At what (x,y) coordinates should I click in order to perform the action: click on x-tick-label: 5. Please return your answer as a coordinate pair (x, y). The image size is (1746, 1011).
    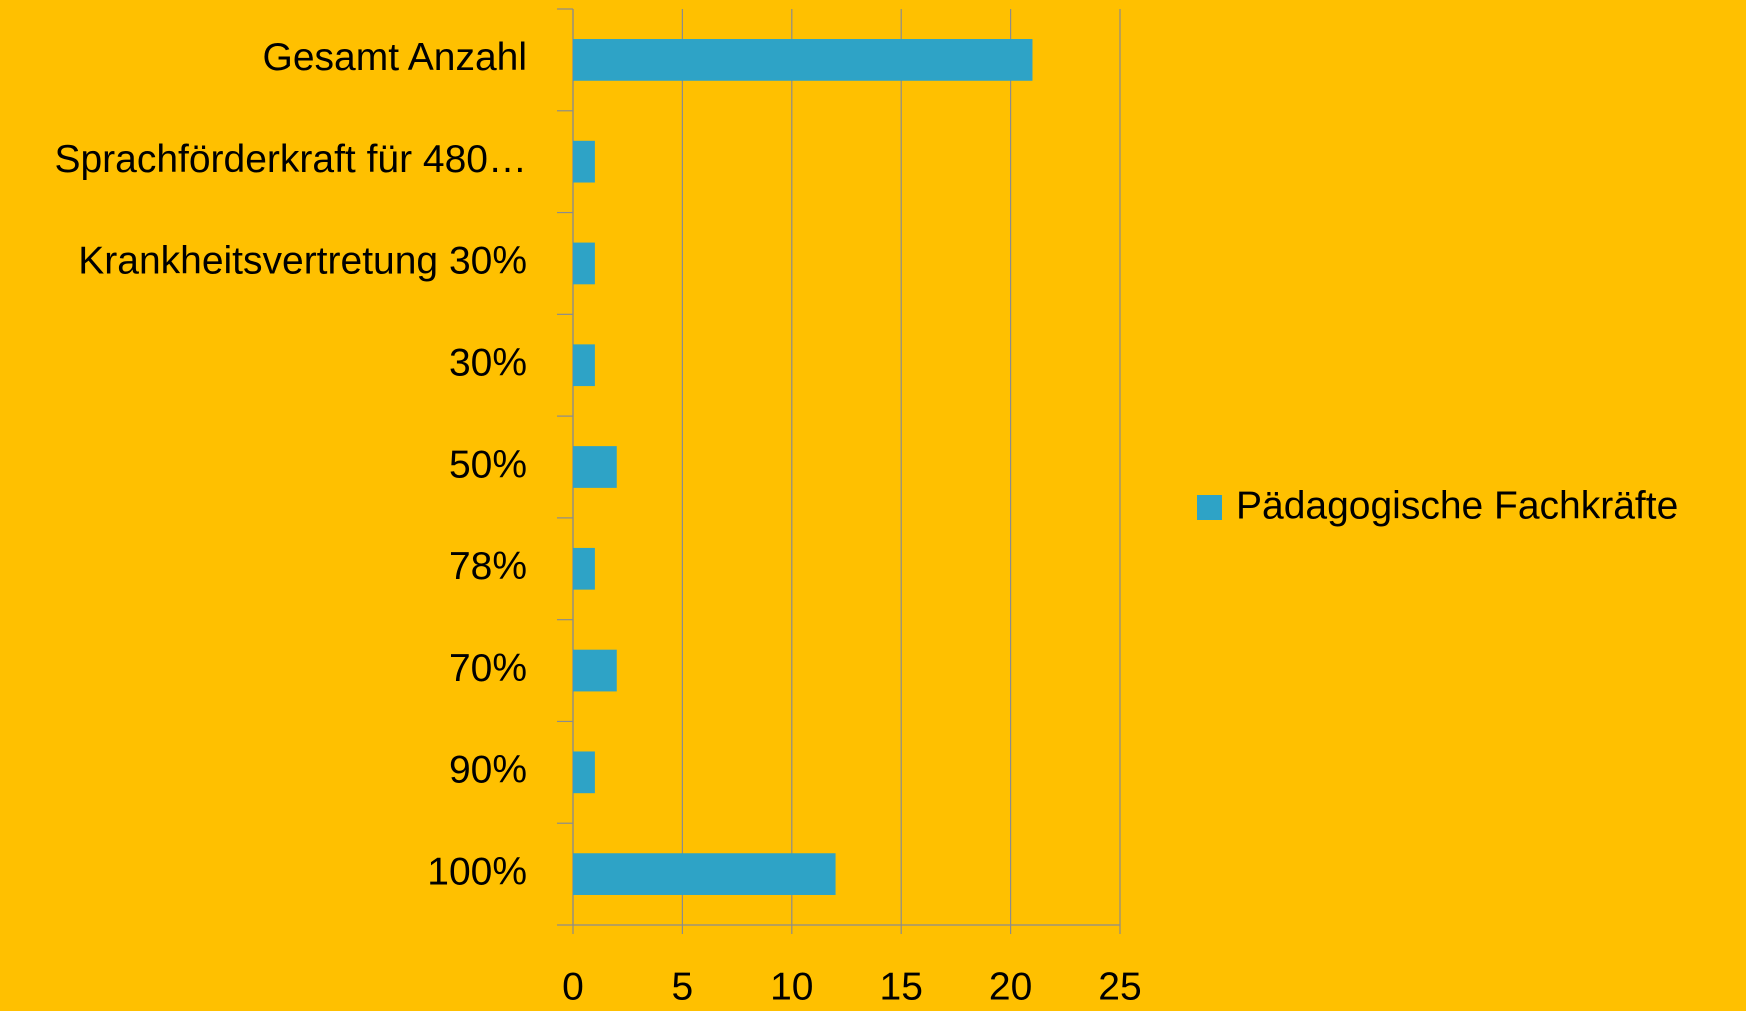
    Looking at the image, I should click on (683, 986).